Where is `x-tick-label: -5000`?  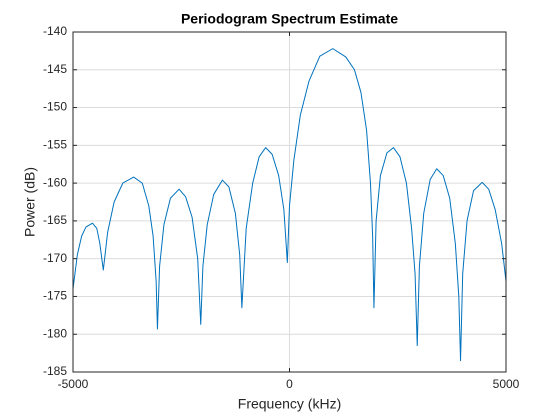 x-tick-label: -5000 is located at coordinates (73, 384).